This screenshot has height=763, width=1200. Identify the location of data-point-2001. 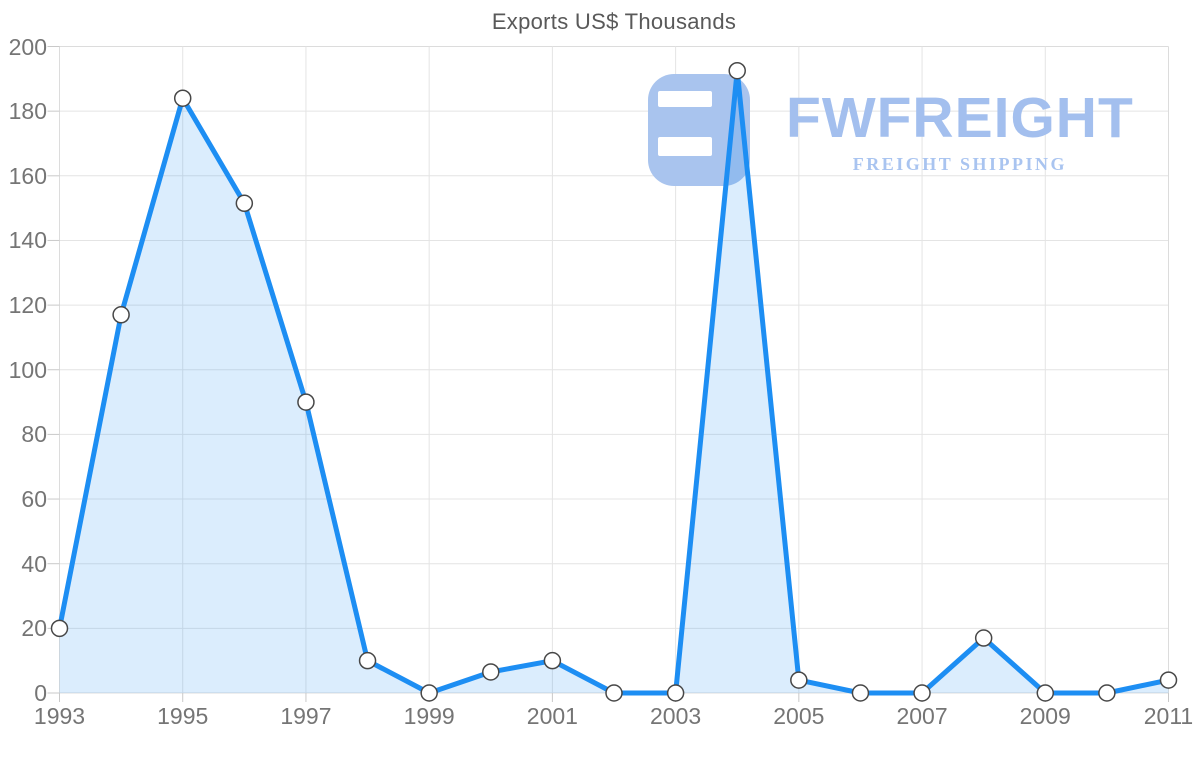
(552, 660).